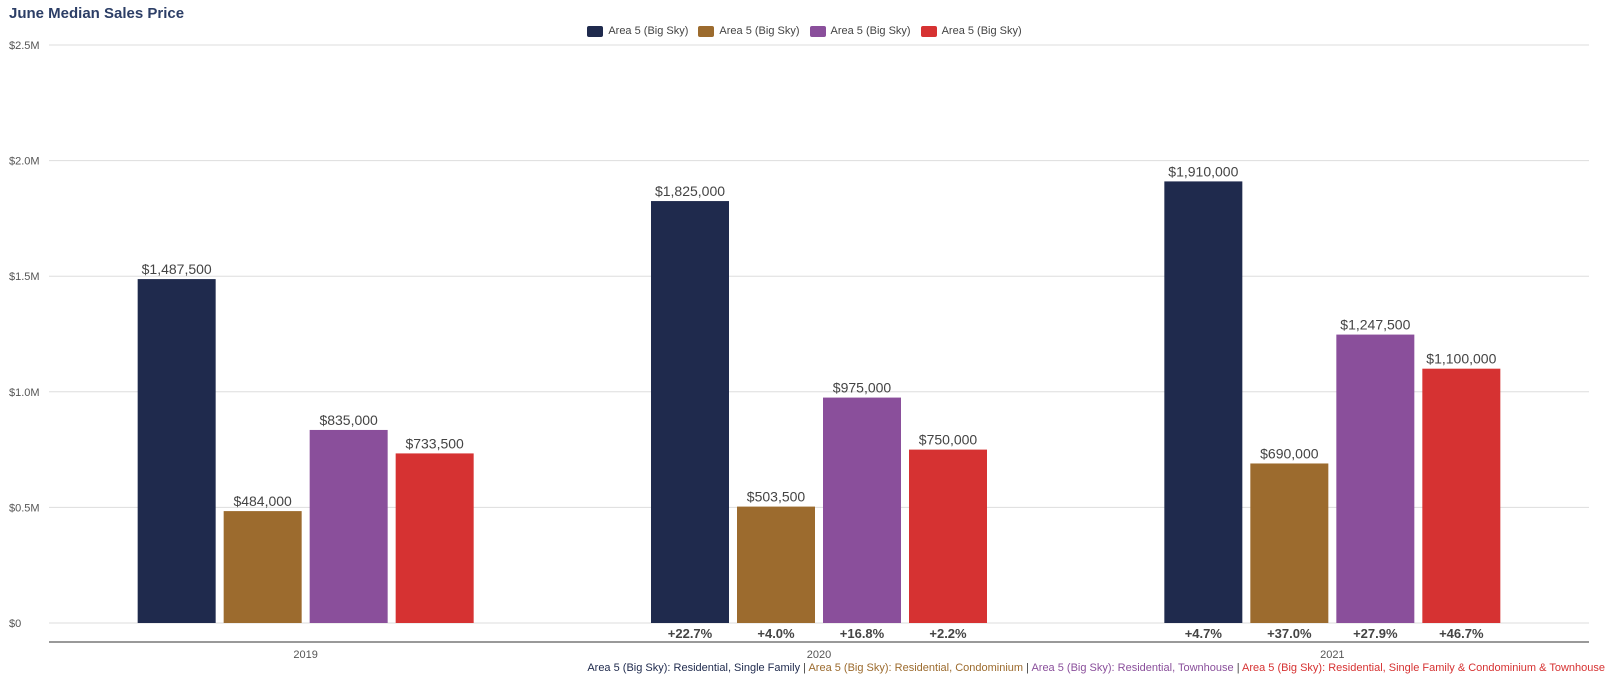  Describe the element at coordinates (24, 46) in the screenshot. I see `y-tick-label: $2.5M` at that location.